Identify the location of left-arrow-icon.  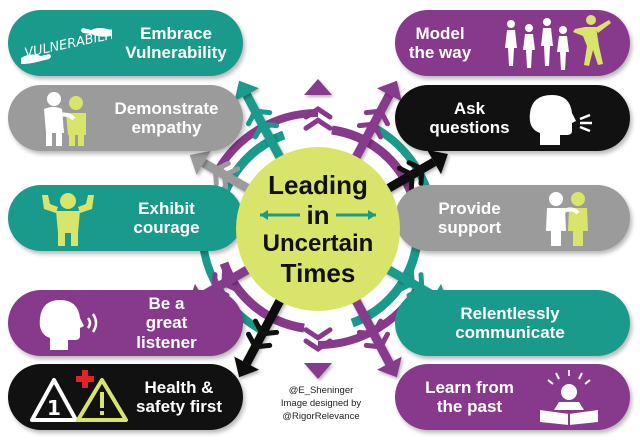
(280, 215).